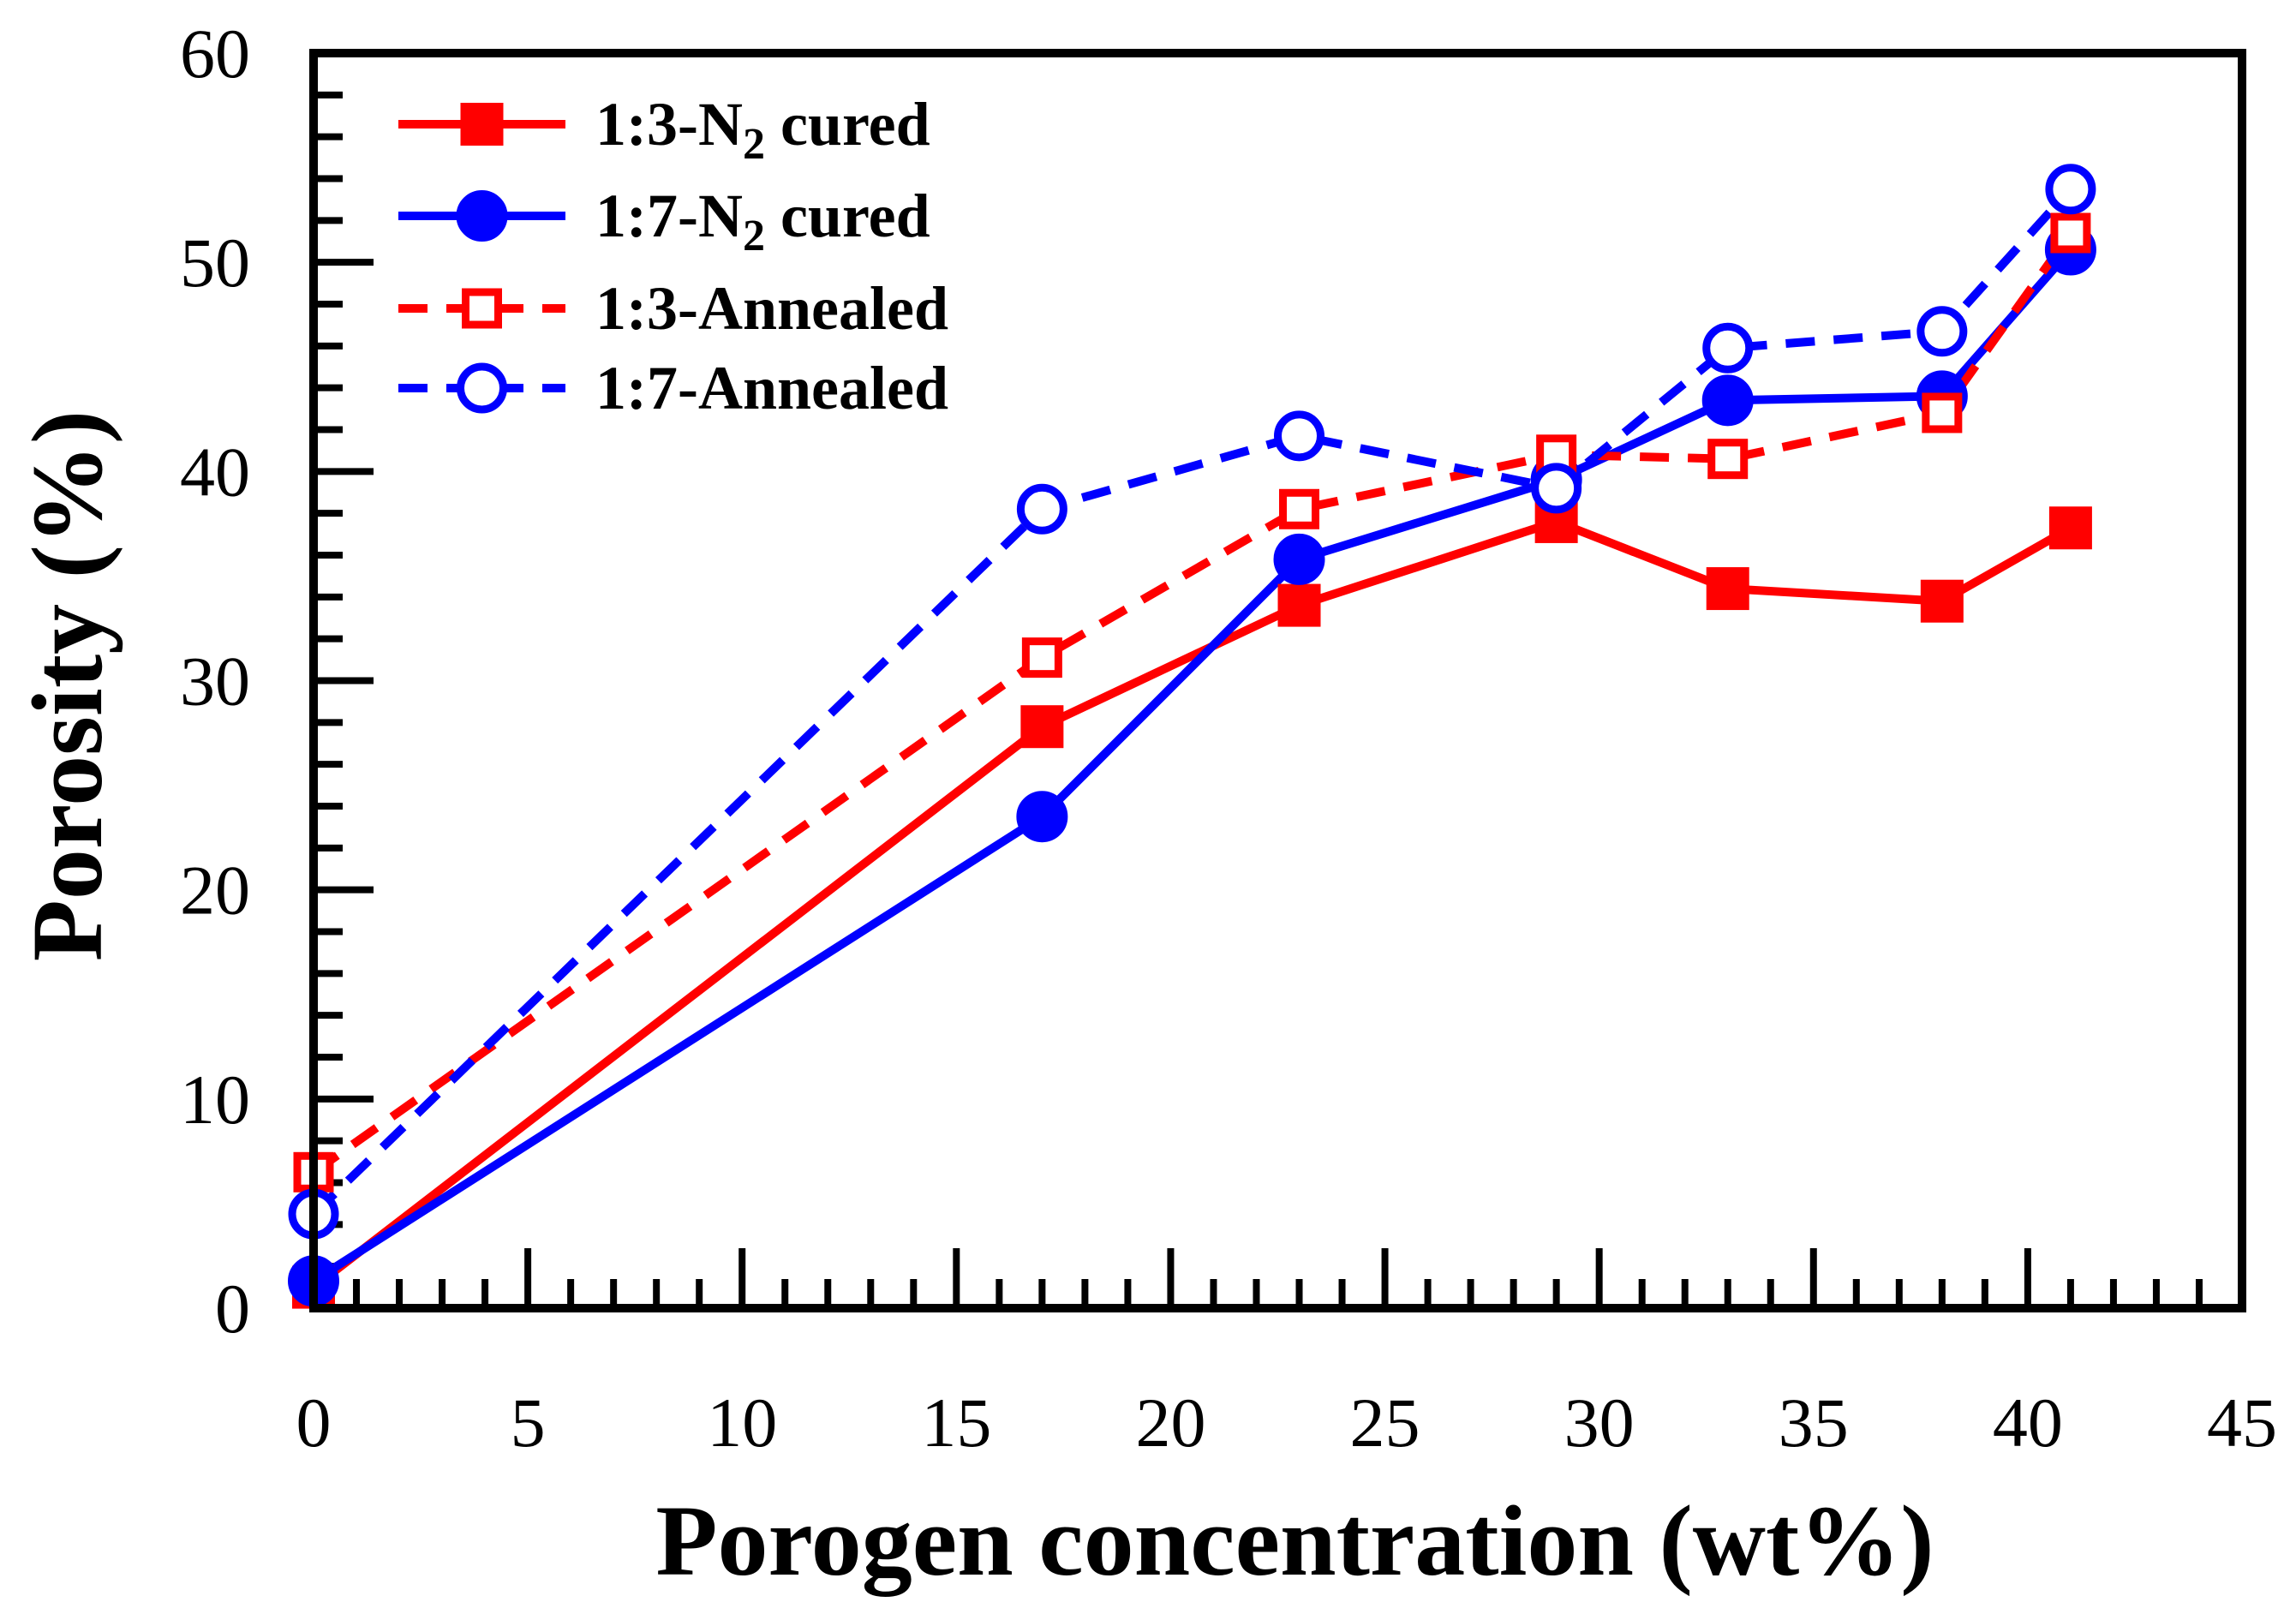  Describe the element at coordinates (67, 685) in the screenshot. I see `y-axis-title: Porosity (%)` at that location.